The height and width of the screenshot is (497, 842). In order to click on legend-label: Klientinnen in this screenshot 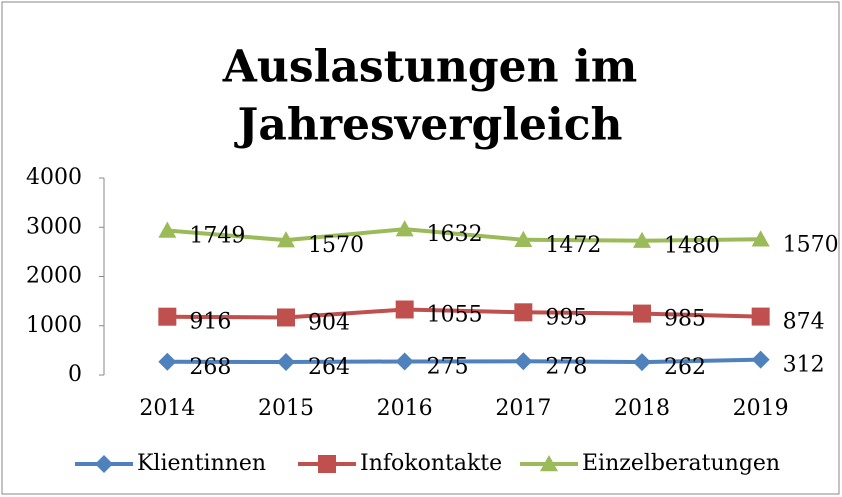, I will do `click(201, 463)`.